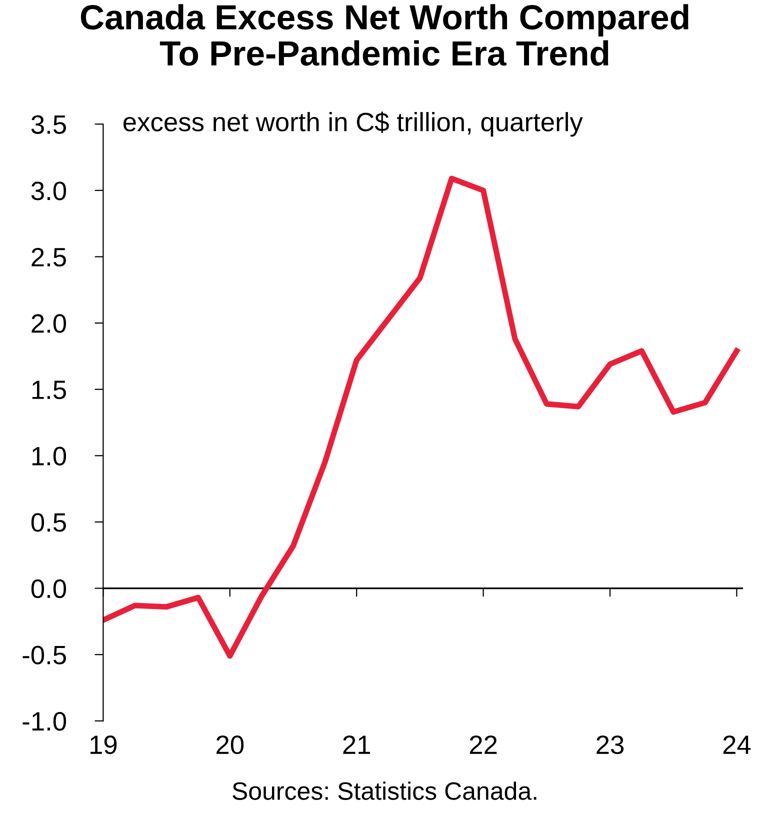 Image resolution: width=770 pixels, height=822 pixels. What do you see at coordinates (48, 124) in the screenshot?
I see `y-tick-label: 3.5` at bounding box center [48, 124].